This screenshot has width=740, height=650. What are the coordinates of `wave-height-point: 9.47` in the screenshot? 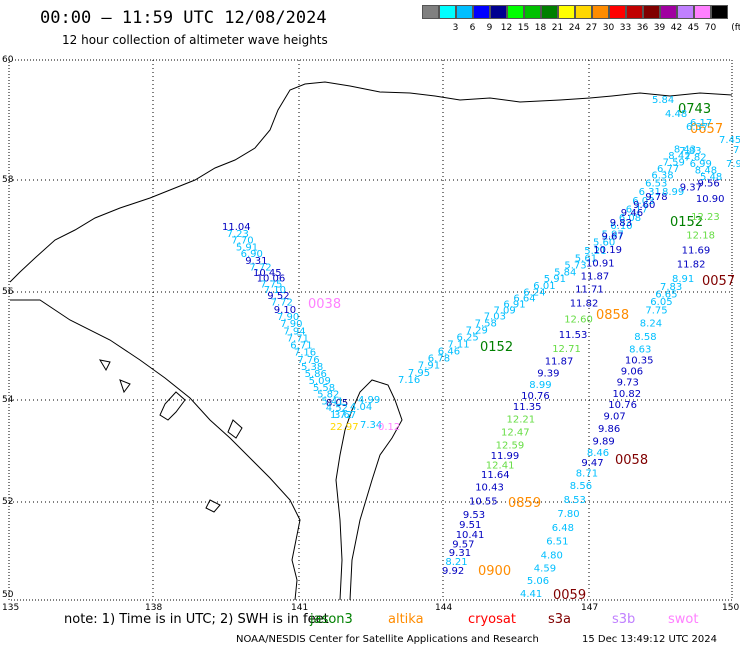 It's located at (592, 463).